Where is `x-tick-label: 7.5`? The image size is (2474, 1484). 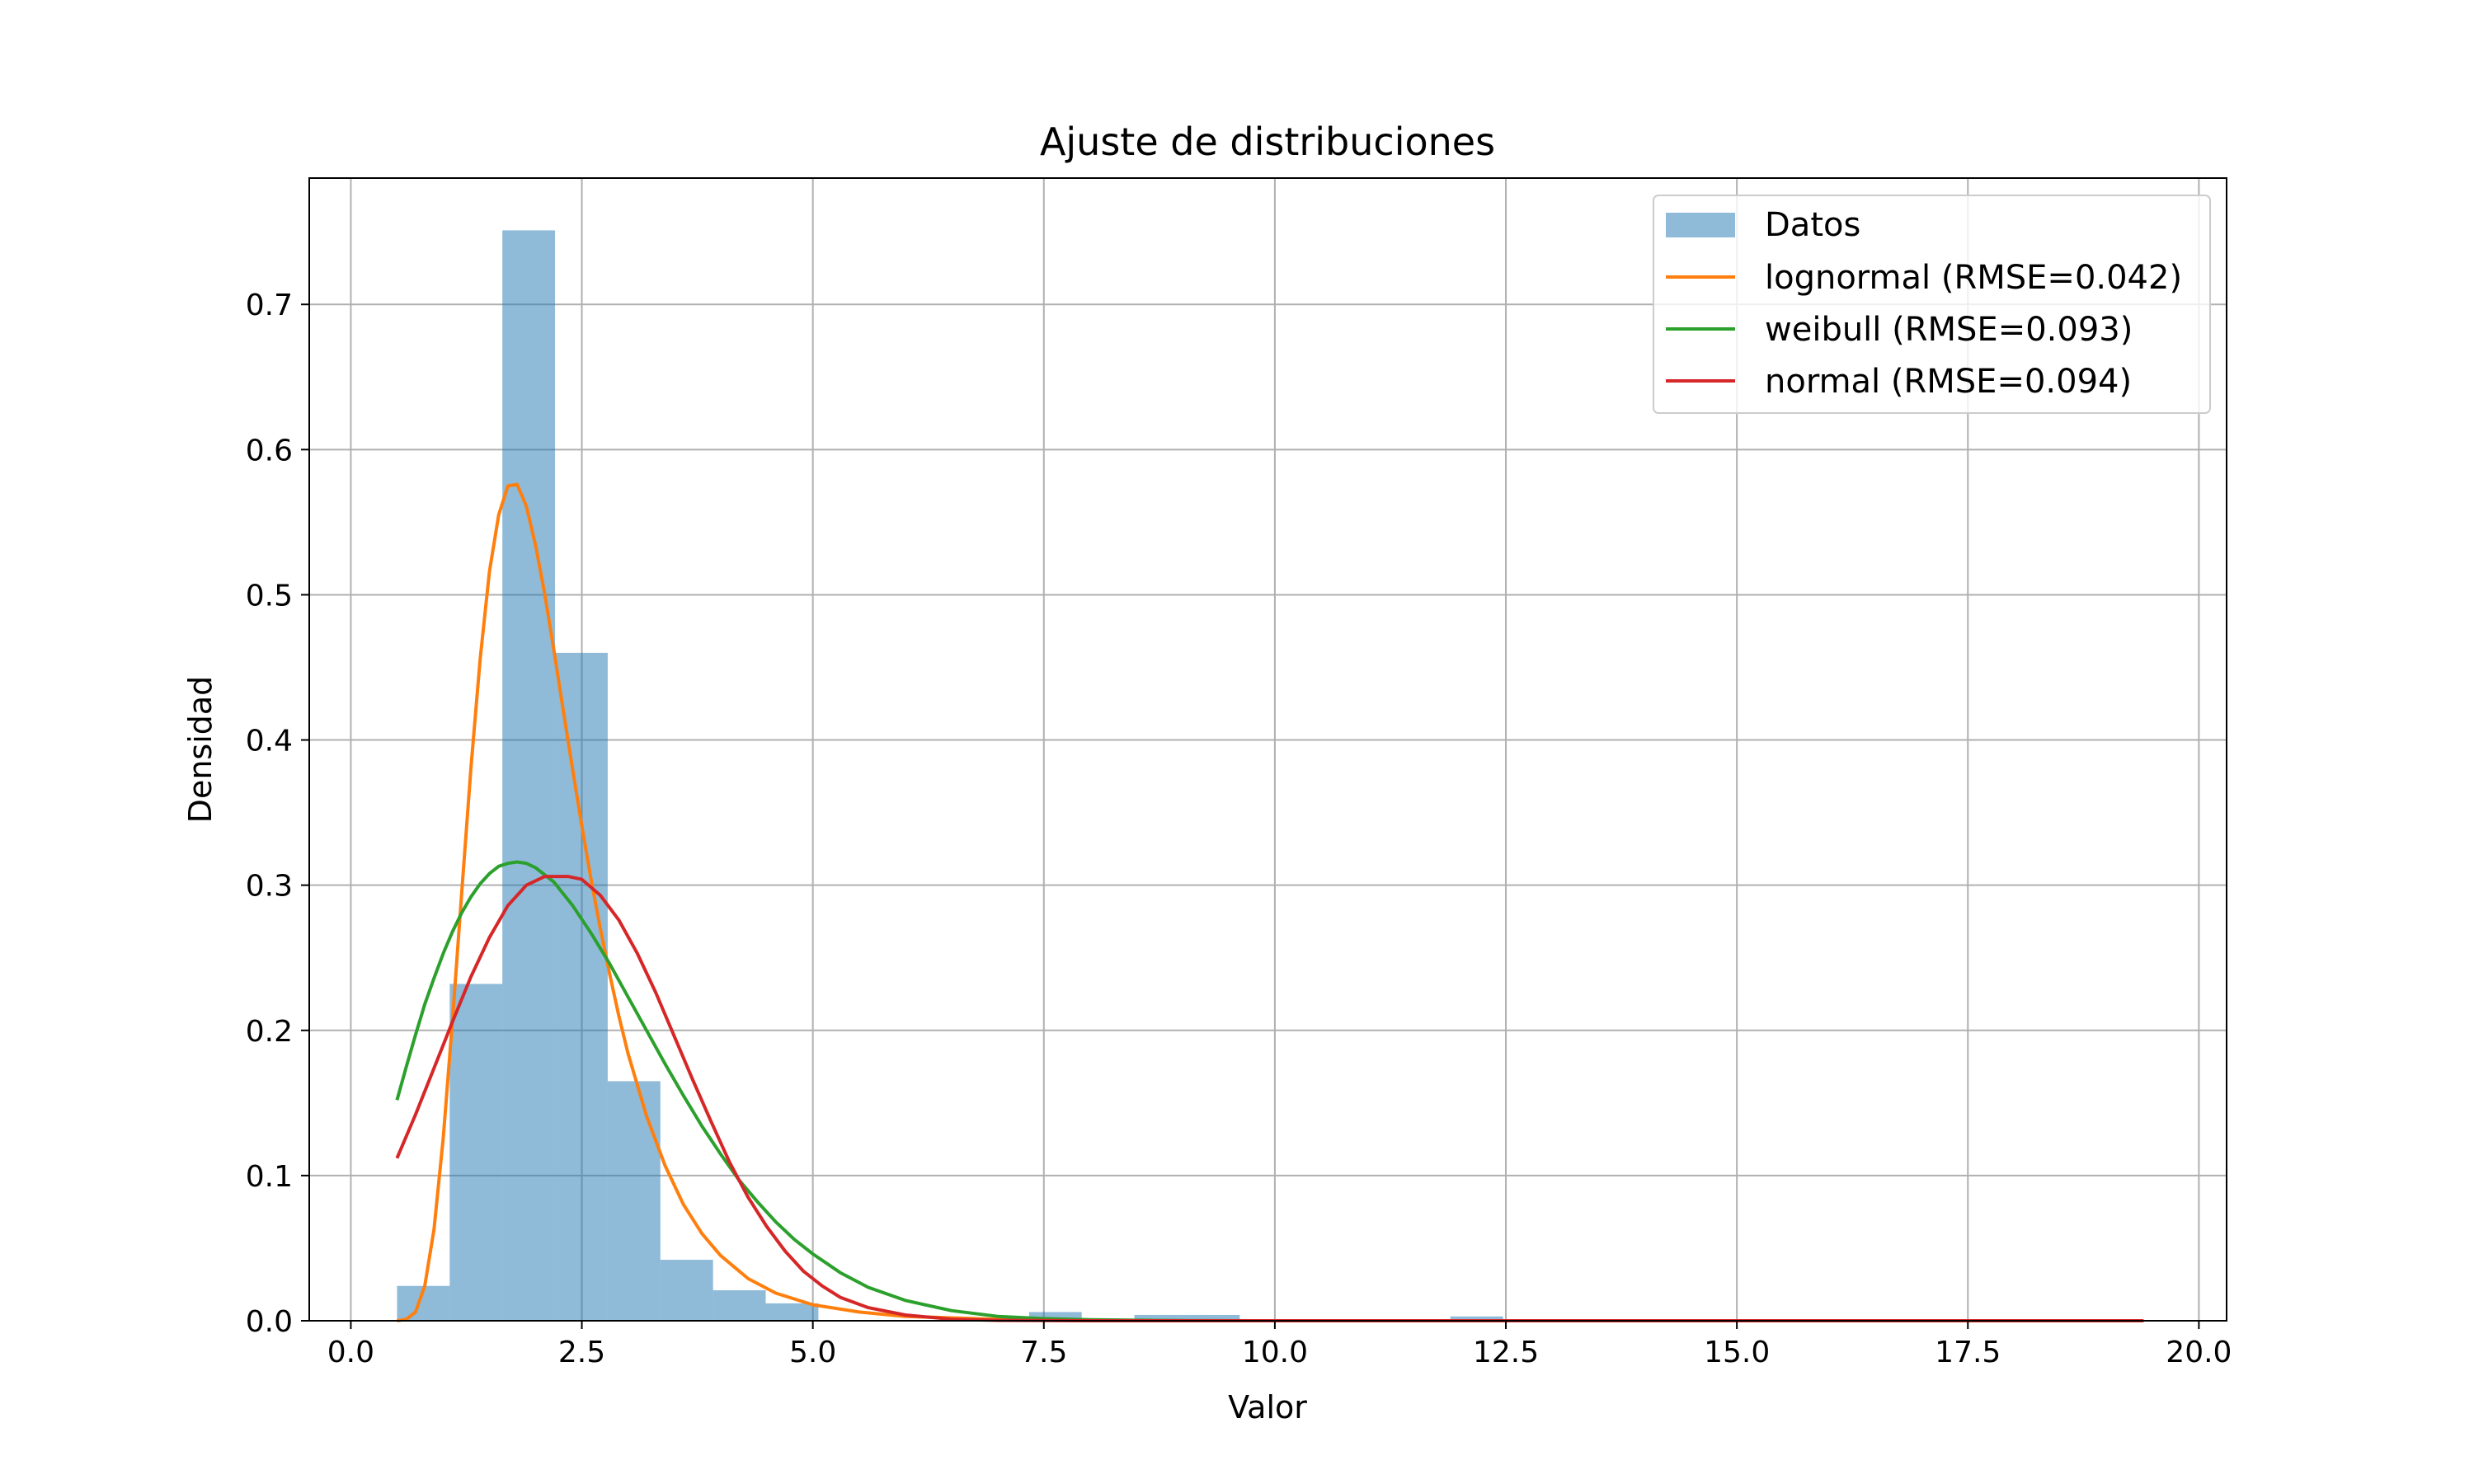 x-tick-label: 7.5 is located at coordinates (1043, 1352).